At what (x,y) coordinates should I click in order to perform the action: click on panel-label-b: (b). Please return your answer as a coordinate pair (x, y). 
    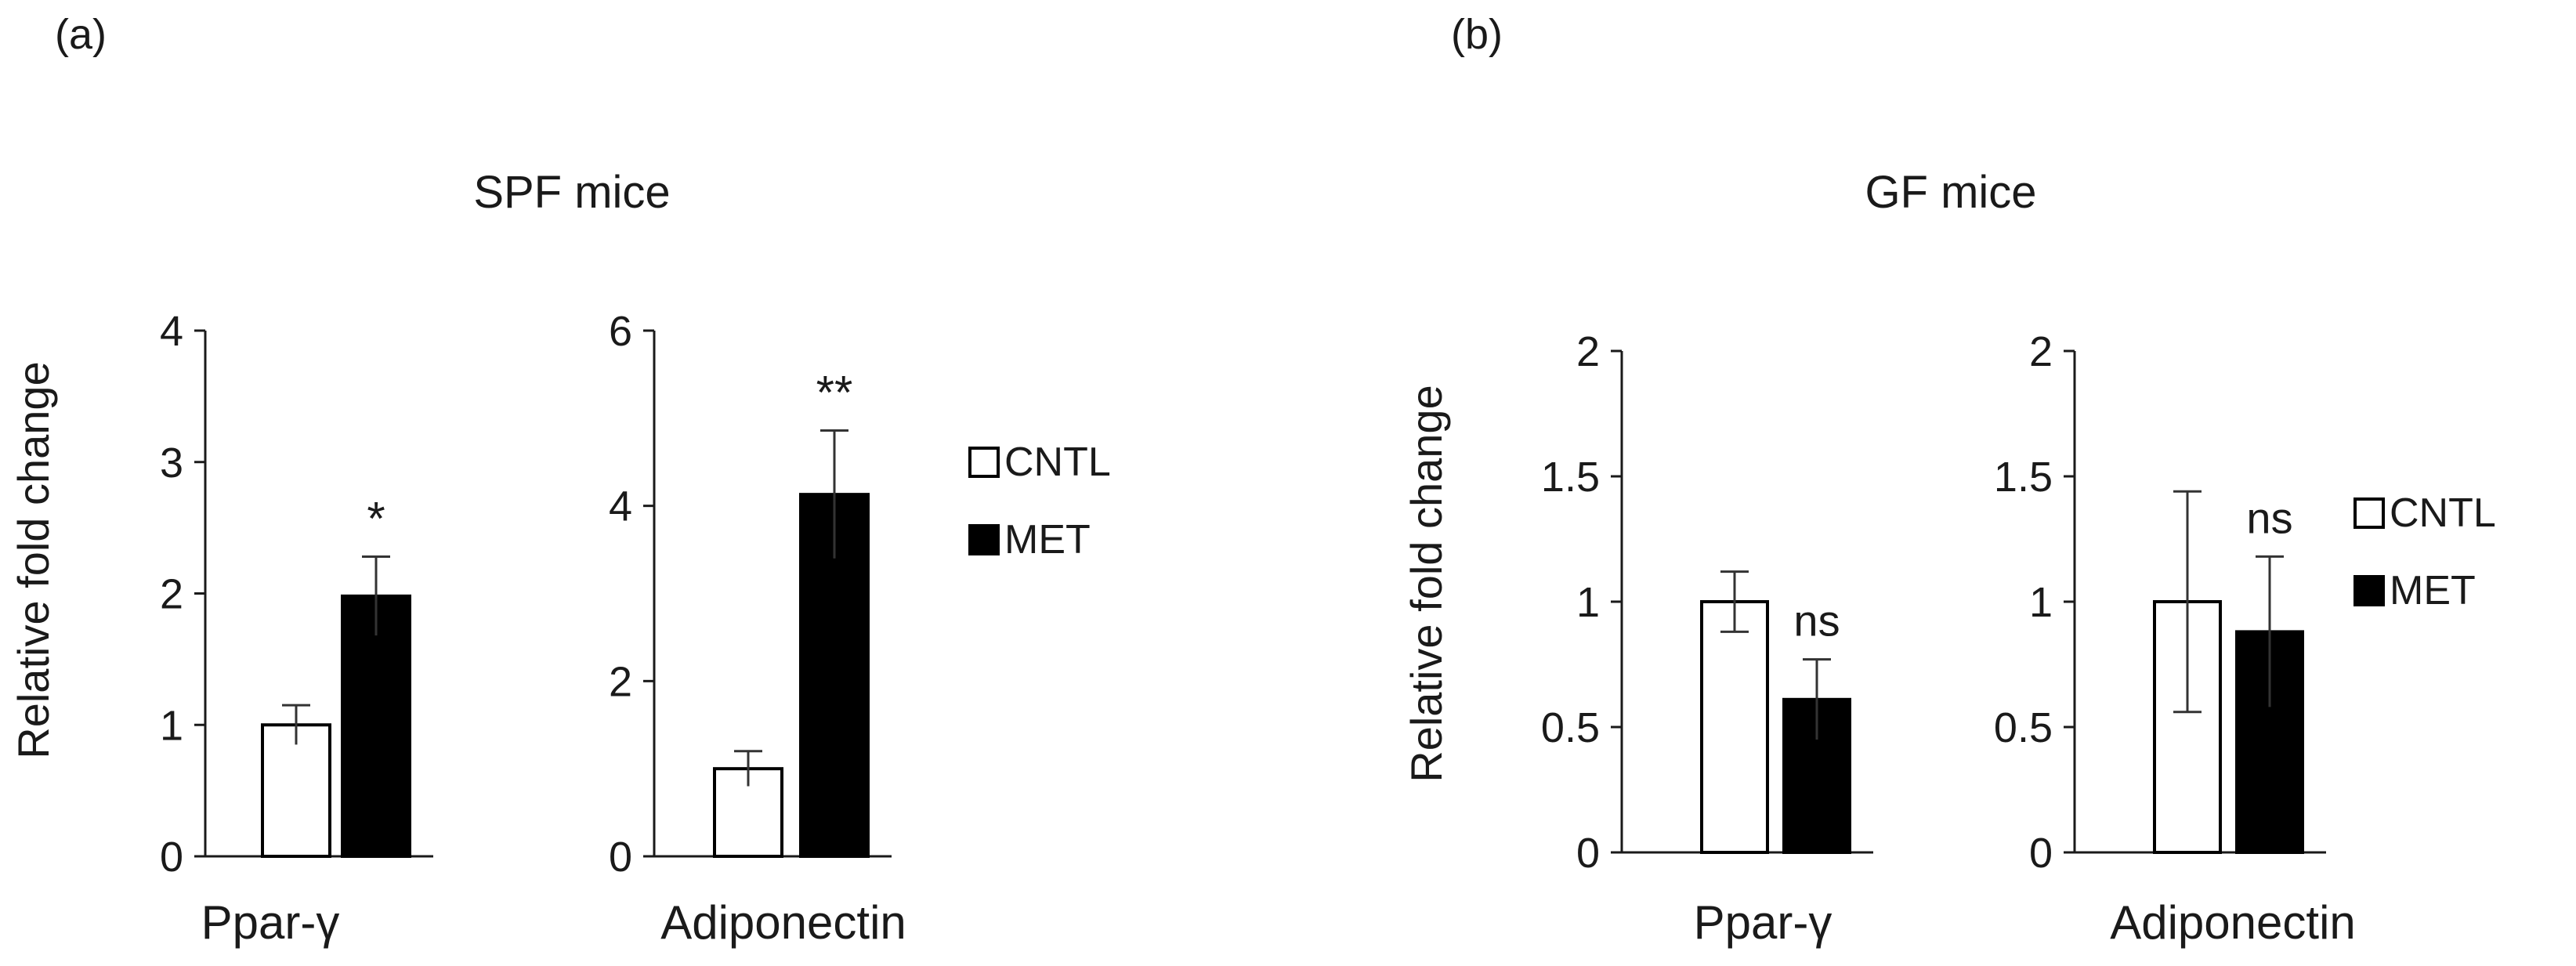
    Looking at the image, I should click on (1477, 34).